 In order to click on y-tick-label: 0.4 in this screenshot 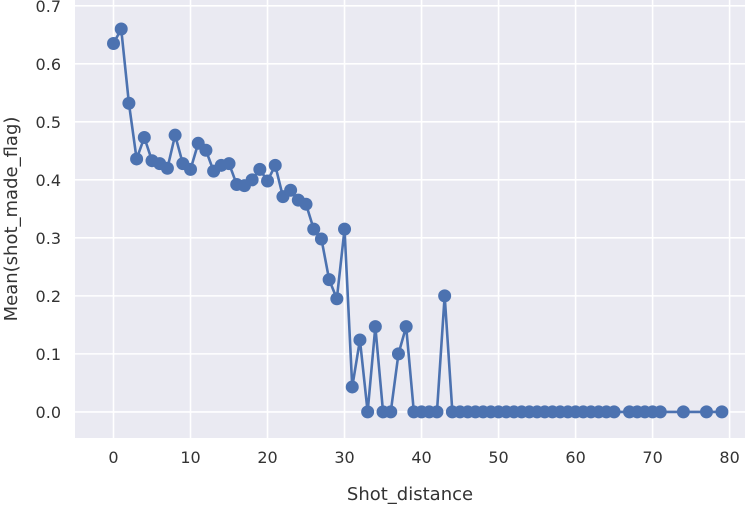, I will do `click(48, 180)`.